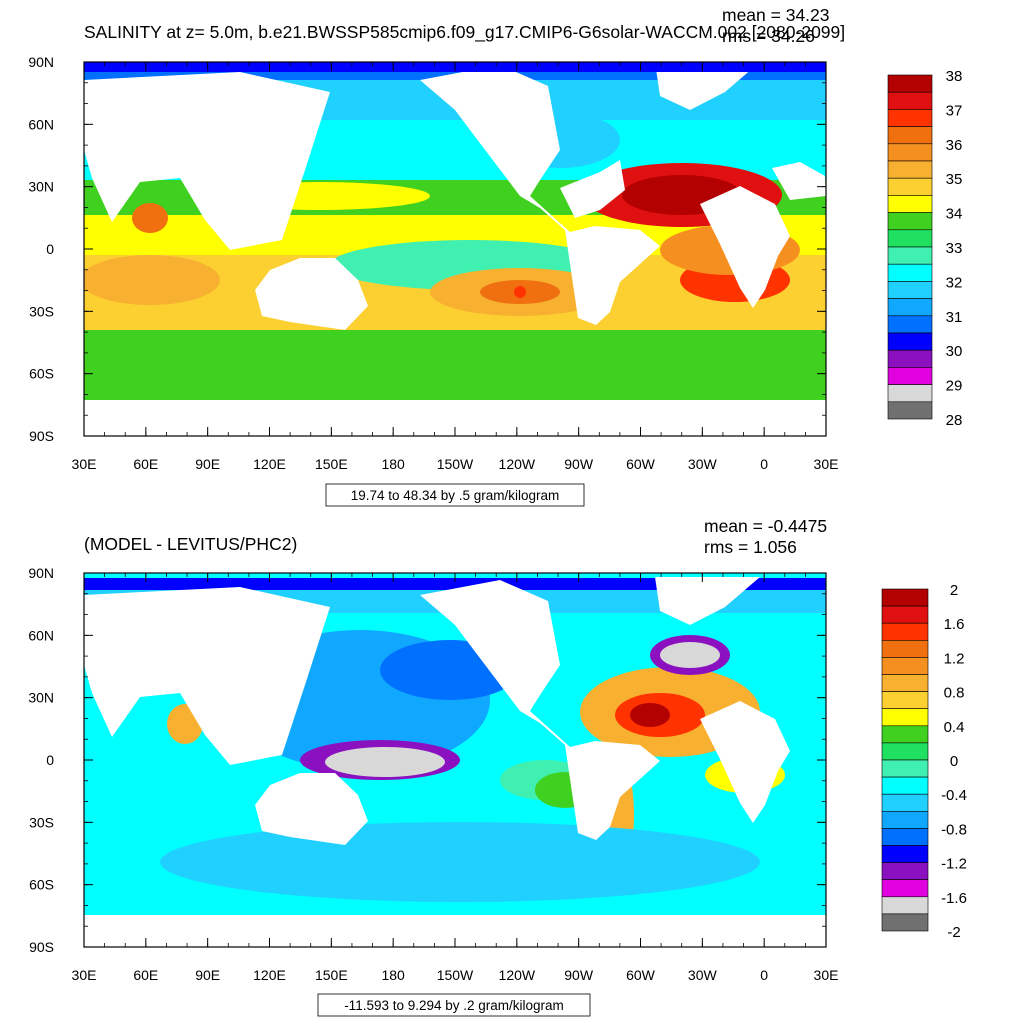  What do you see at coordinates (41, 947) in the screenshot?
I see `difference-lat-label: 90S` at bounding box center [41, 947].